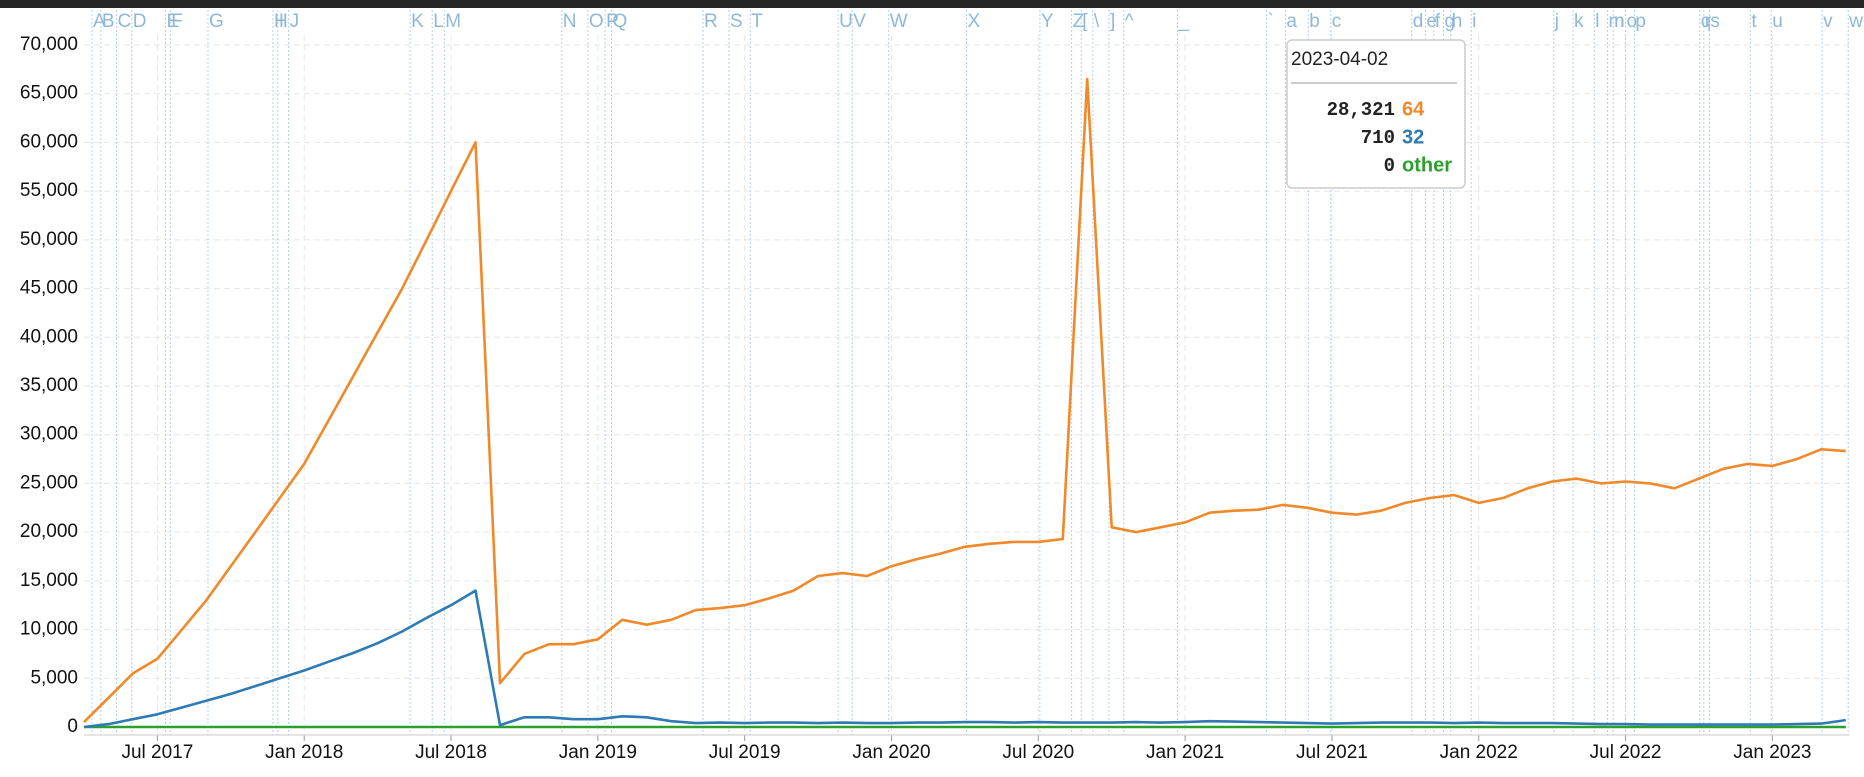  I want to click on annotation-label: S, so click(736, 21).